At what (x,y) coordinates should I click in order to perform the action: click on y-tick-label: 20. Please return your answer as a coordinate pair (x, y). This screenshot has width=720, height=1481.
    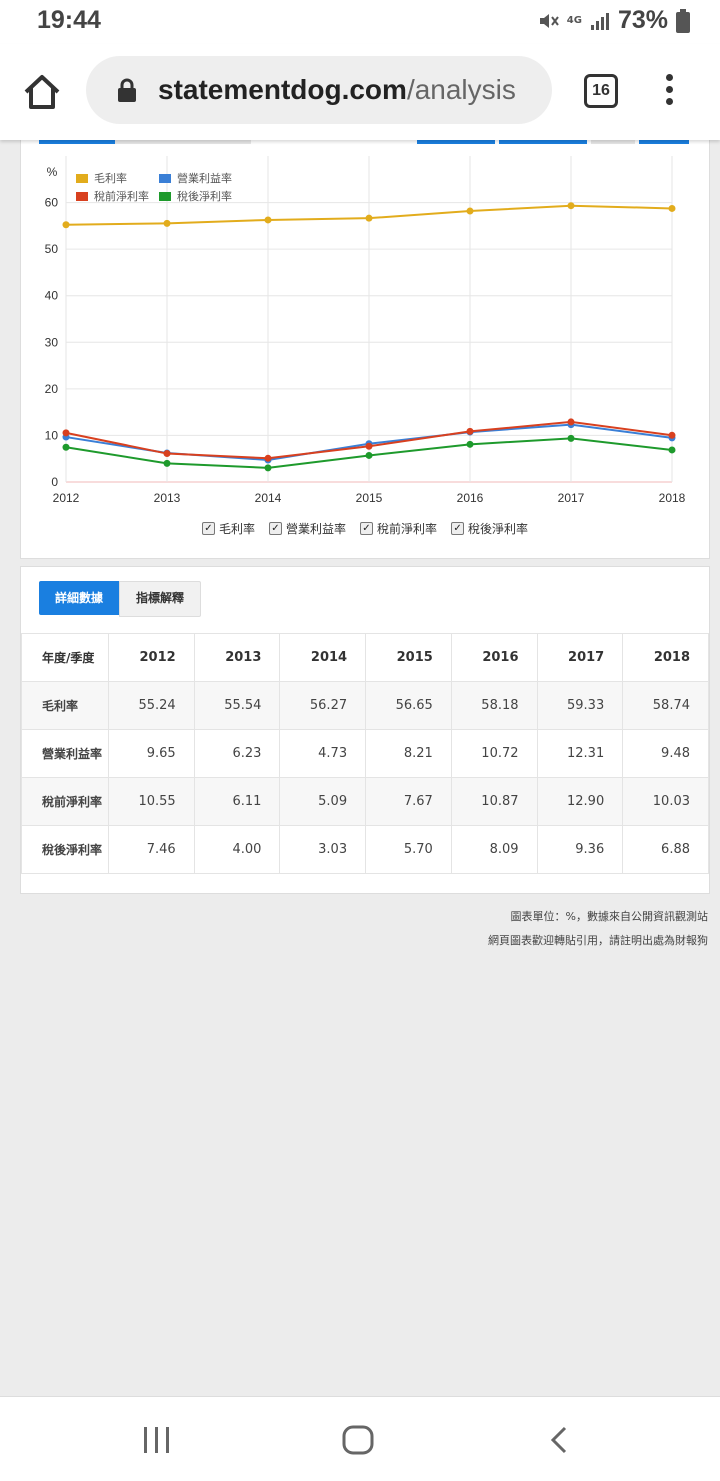
    Looking at the image, I should click on (52, 389).